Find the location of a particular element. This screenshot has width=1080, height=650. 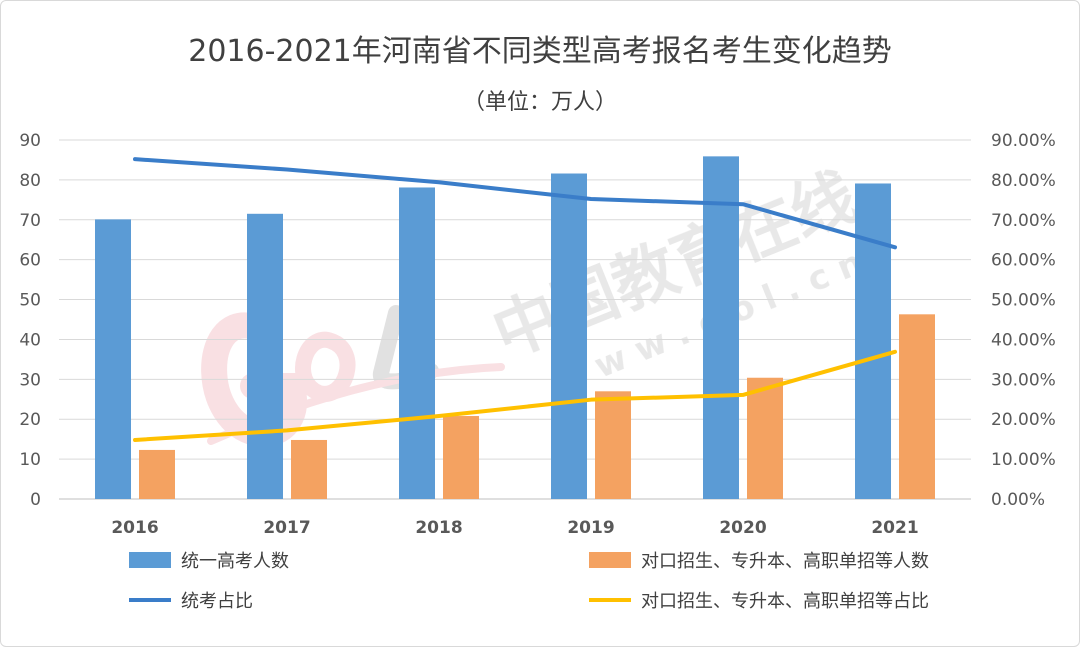

bar-duikou-2017 is located at coordinates (309, 469).